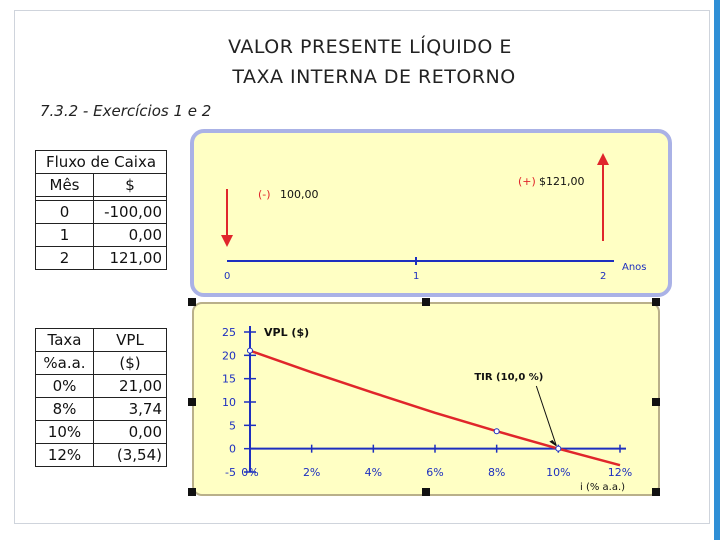 This screenshot has width=720, height=540. I want to click on outflow-value: 100,00, so click(299, 194).